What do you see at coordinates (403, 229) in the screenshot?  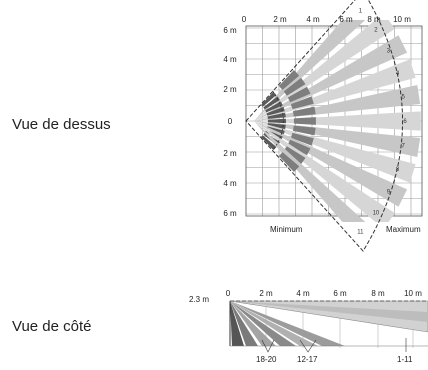 I see `maximum-range-label: Maximum` at bounding box center [403, 229].